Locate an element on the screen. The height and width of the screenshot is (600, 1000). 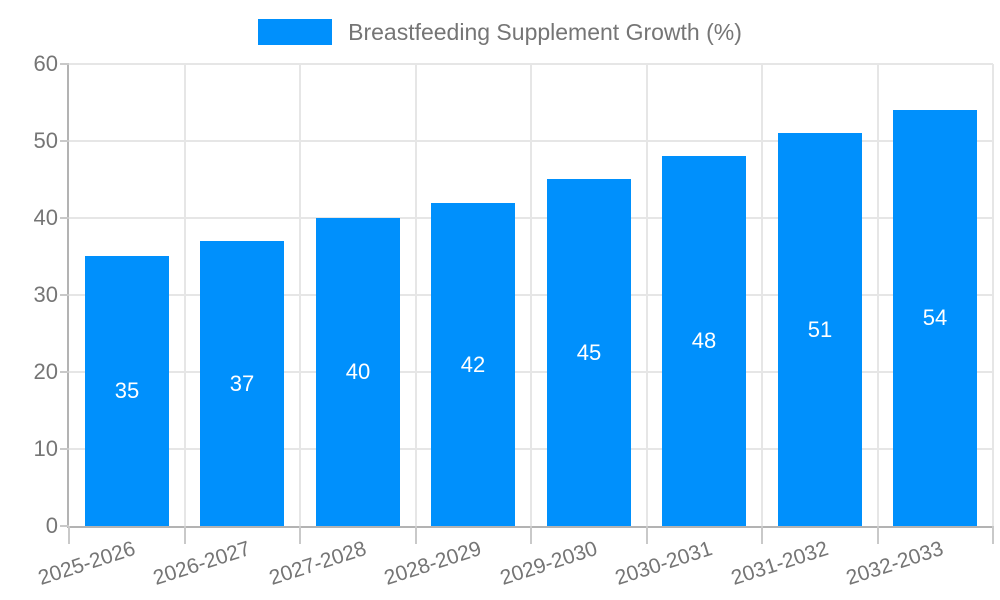
legend-label: Breastfeeding Supplement Growth (%) is located at coordinates (545, 31).